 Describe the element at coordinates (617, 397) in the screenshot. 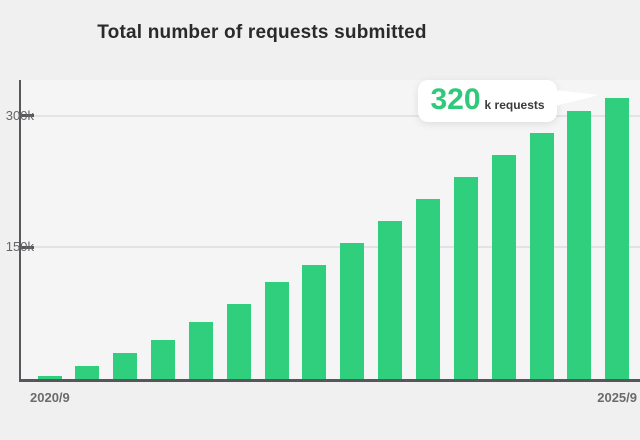

I see `x-axis-label-last: 2025/9` at that location.